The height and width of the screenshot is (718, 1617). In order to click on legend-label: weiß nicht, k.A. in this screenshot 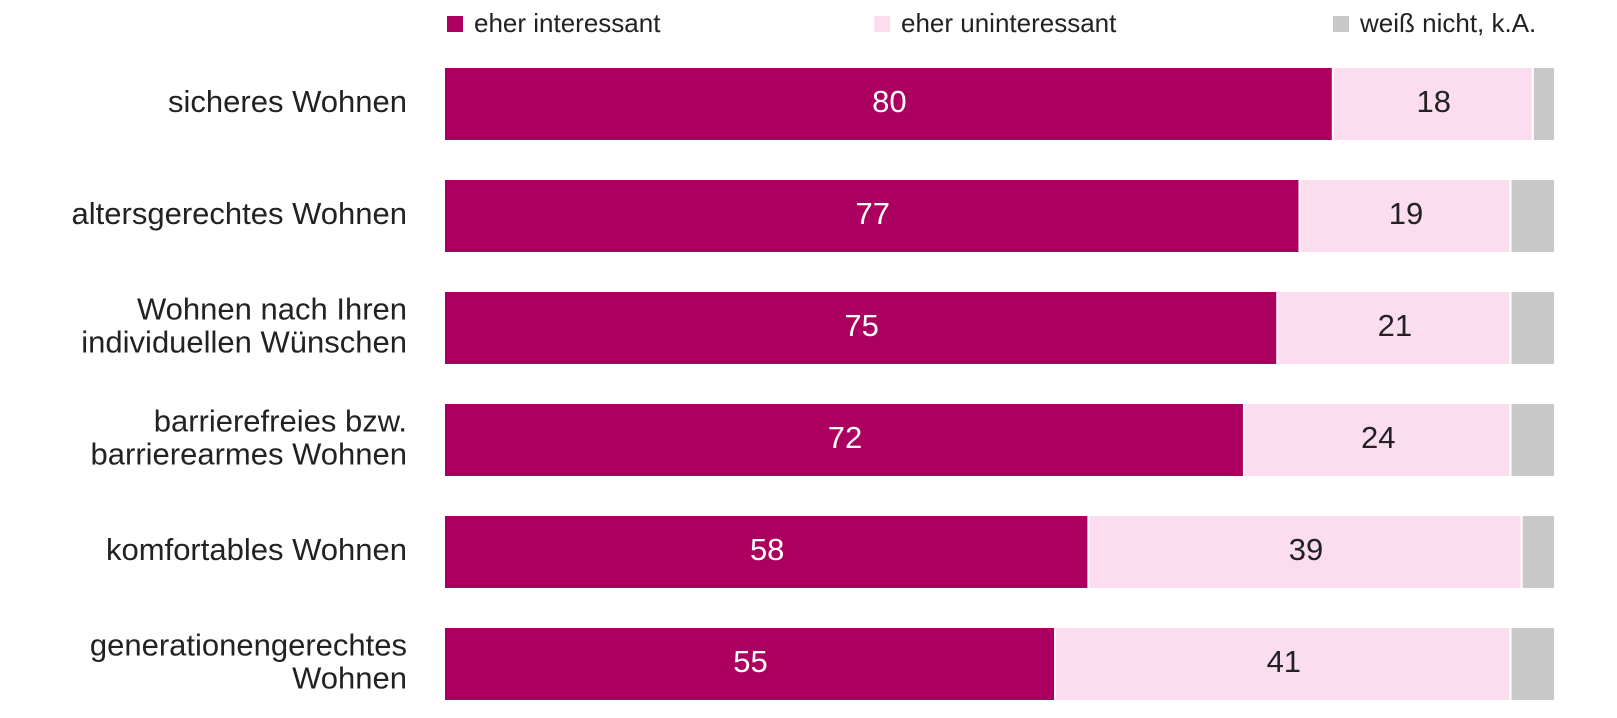, I will do `click(1447, 23)`.